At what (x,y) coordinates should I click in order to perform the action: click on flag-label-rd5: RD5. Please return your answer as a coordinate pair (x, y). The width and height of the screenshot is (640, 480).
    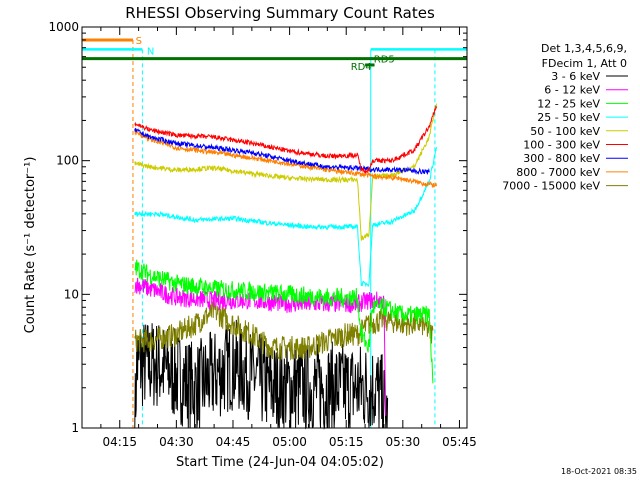
    Looking at the image, I should click on (384, 60).